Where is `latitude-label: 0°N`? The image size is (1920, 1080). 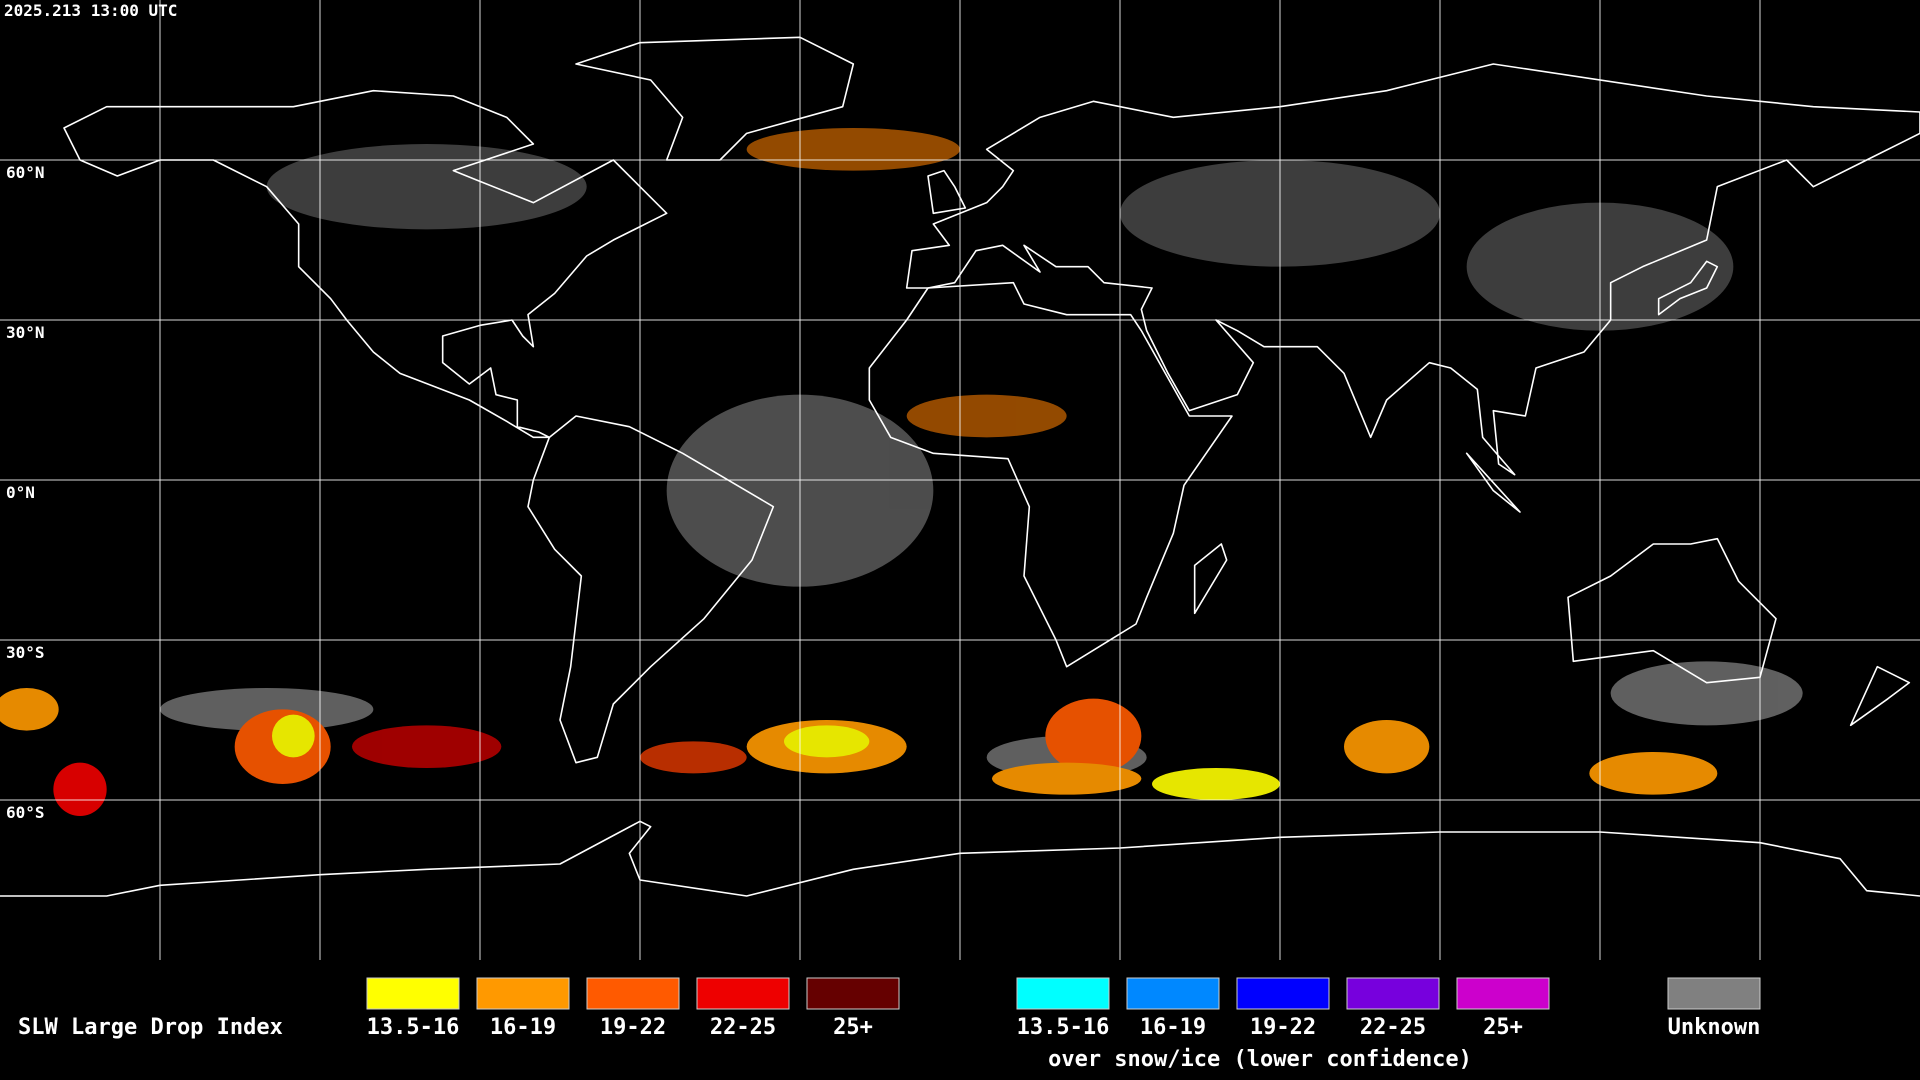
latitude-label: 0°N is located at coordinates (20, 492).